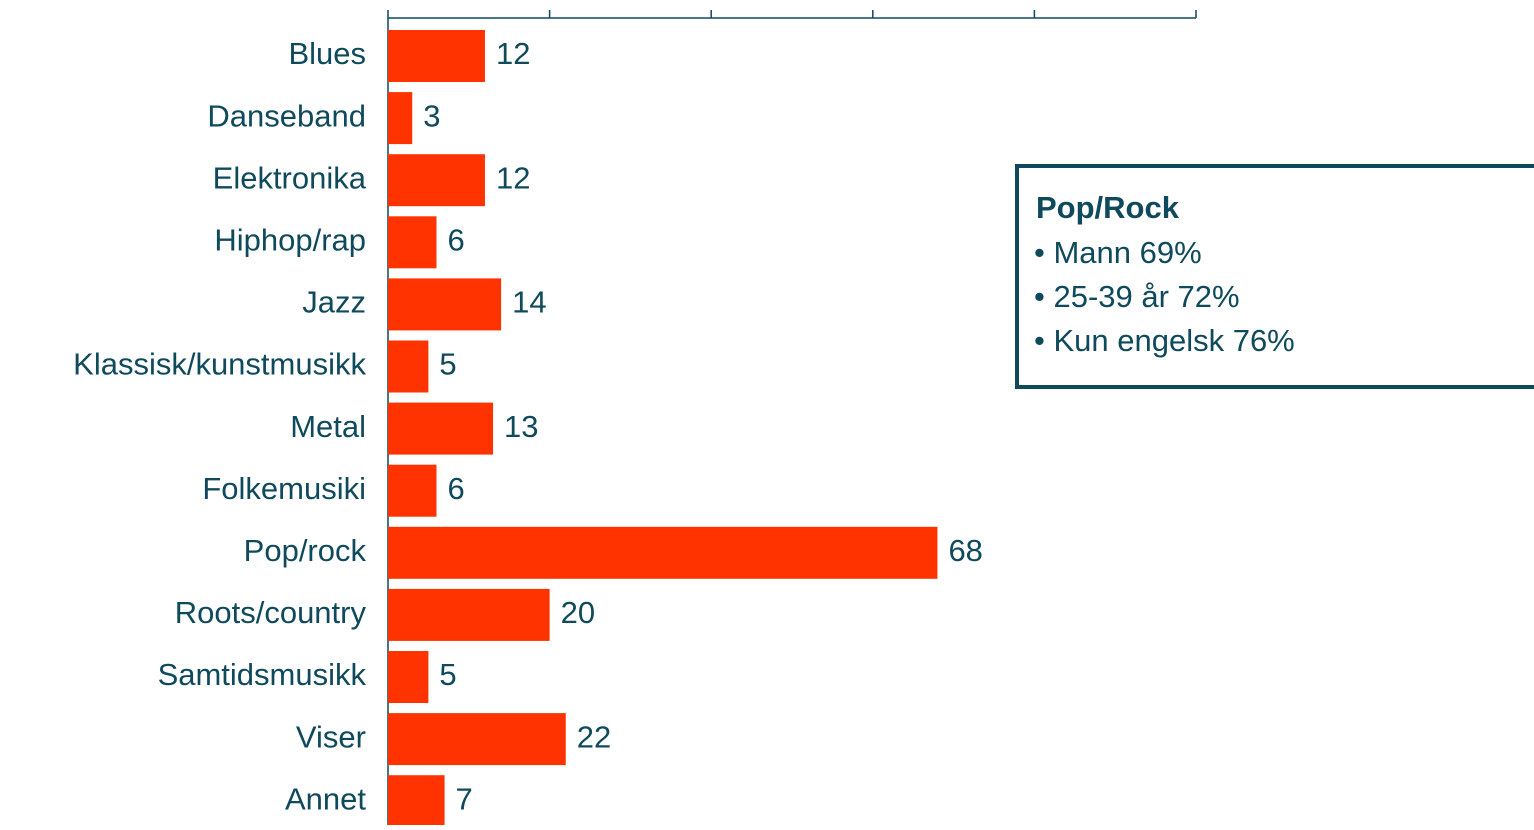  Describe the element at coordinates (325, 798) in the screenshot. I see `y-tick-label: Annet` at that location.